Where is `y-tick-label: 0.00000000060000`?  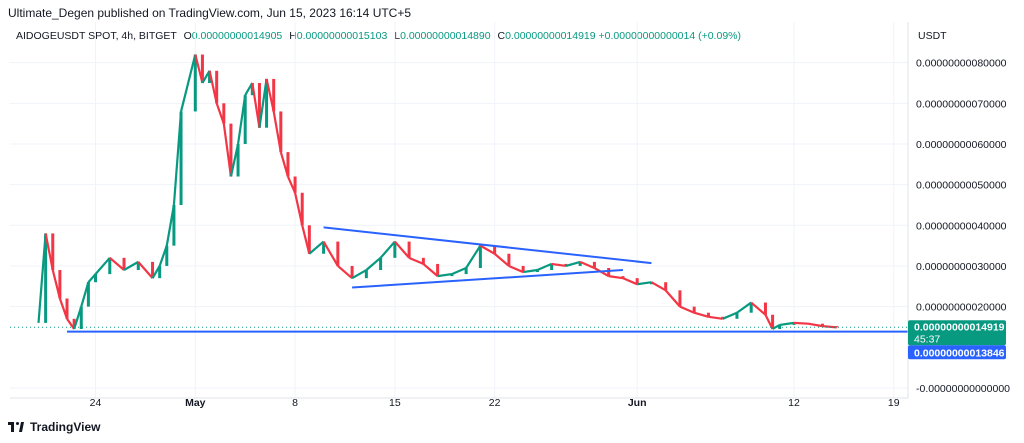 y-tick-label: 0.00000000060000 is located at coordinates (961, 145).